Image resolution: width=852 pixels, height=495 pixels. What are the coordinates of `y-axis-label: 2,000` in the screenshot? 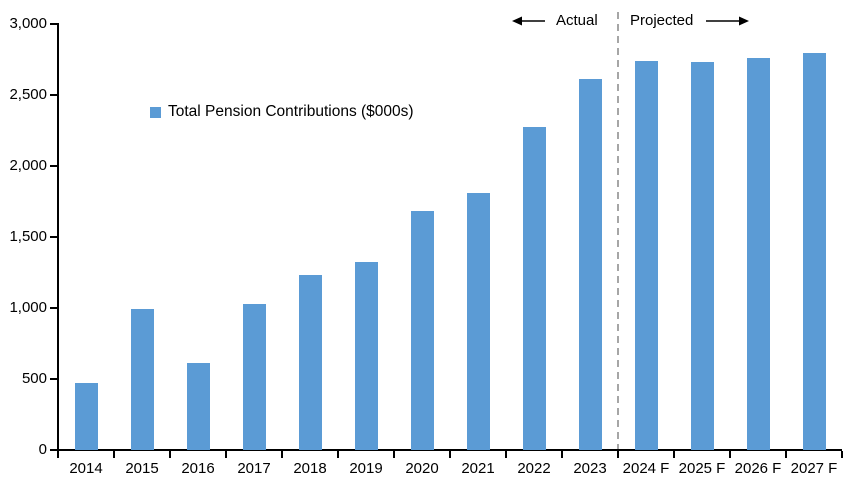 It's located at (28, 165).